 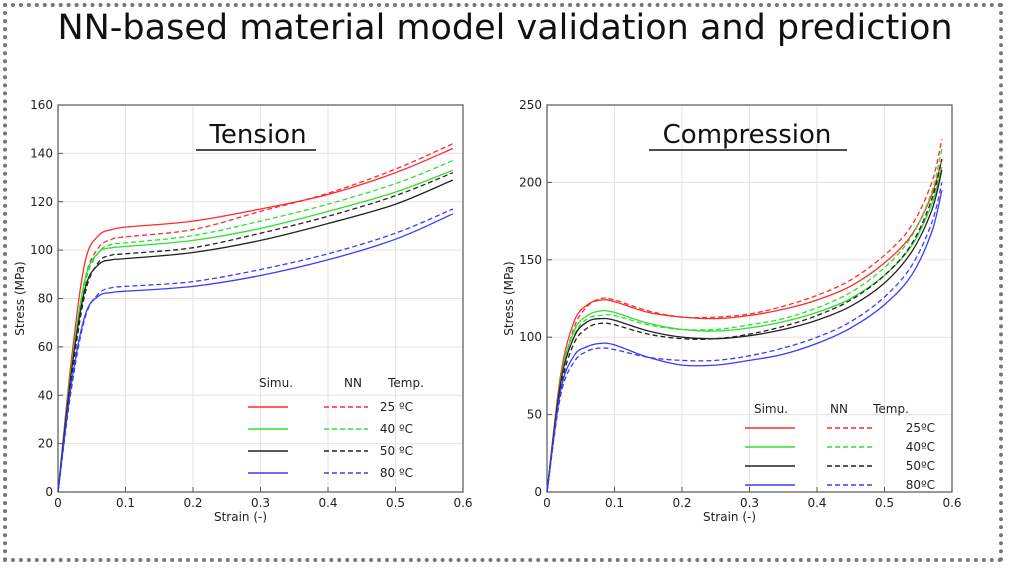 I want to click on tension-legend-header: NN, so click(x=353, y=383).